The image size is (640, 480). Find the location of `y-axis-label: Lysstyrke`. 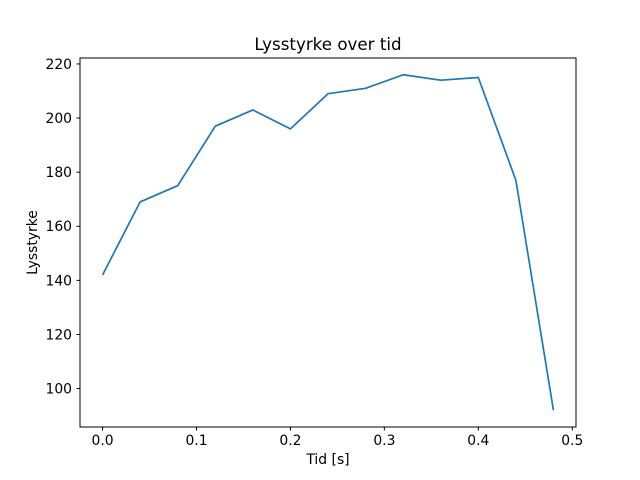

y-axis-label: Lysstyrke is located at coordinates (33, 242).